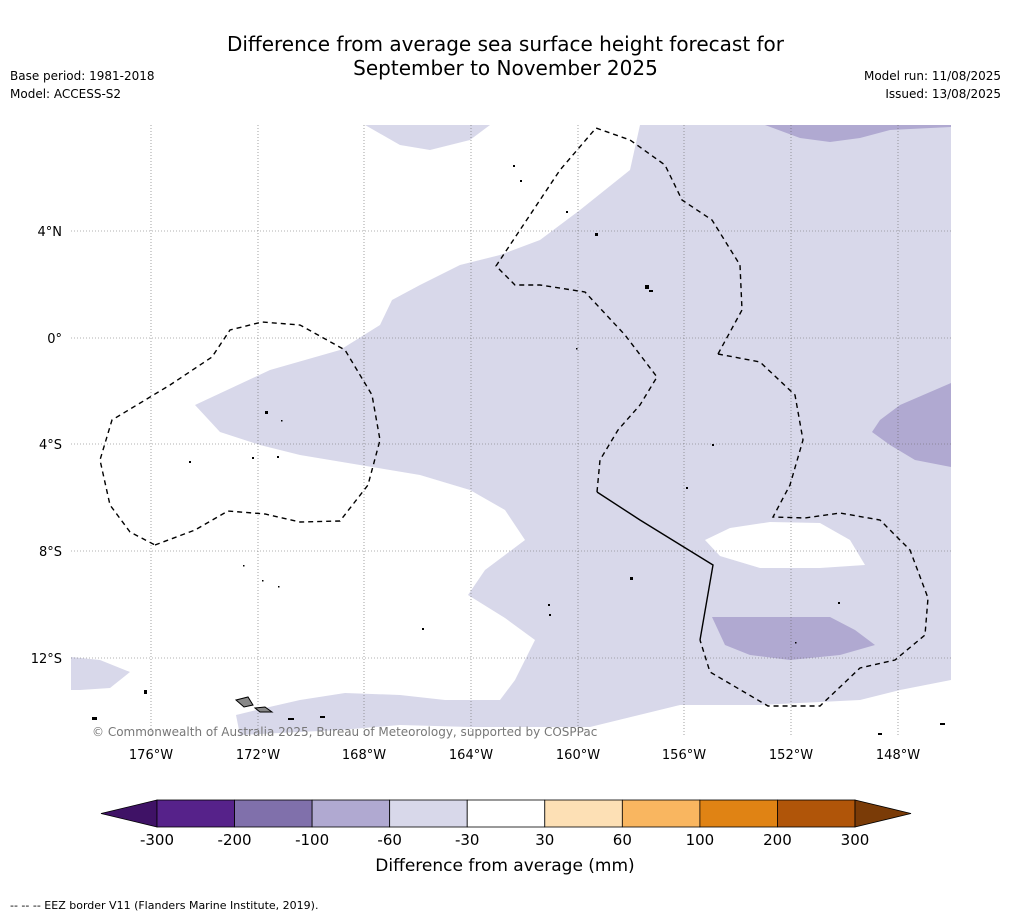 The width and height of the screenshot is (1011, 919). What do you see at coordinates (785, 545) in the screenshot?
I see `anomaly-region-white-hole` at bounding box center [785, 545].